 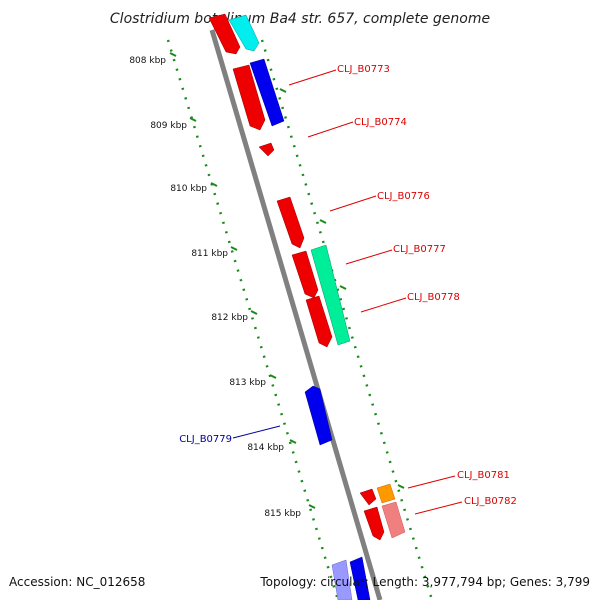 I want to click on kbp-label: 813 kbp, so click(x=247, y=383).